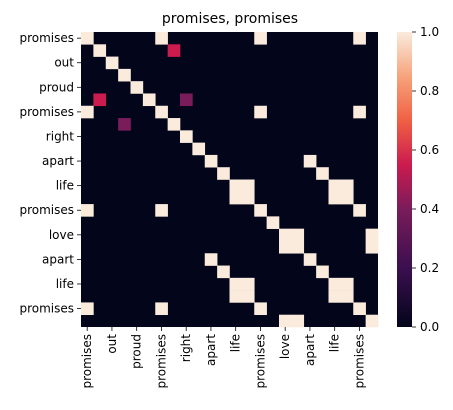  What do you see at coordinates (285, 346) in the screenshot?
I see `x-tick-label: love` at bounding box center [285, 346].